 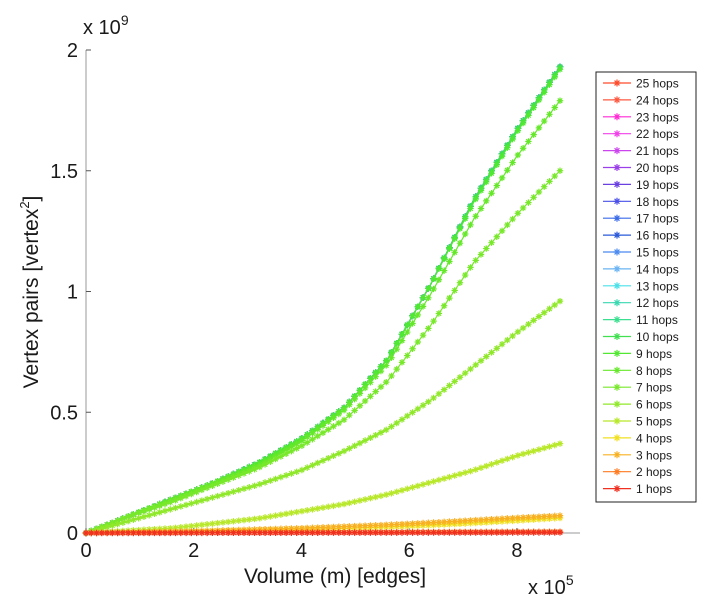 What do you see at coordinates (654, 354) in the screenshot?
I see `legend-label: 9 hops` at bounding box center [654, 354].